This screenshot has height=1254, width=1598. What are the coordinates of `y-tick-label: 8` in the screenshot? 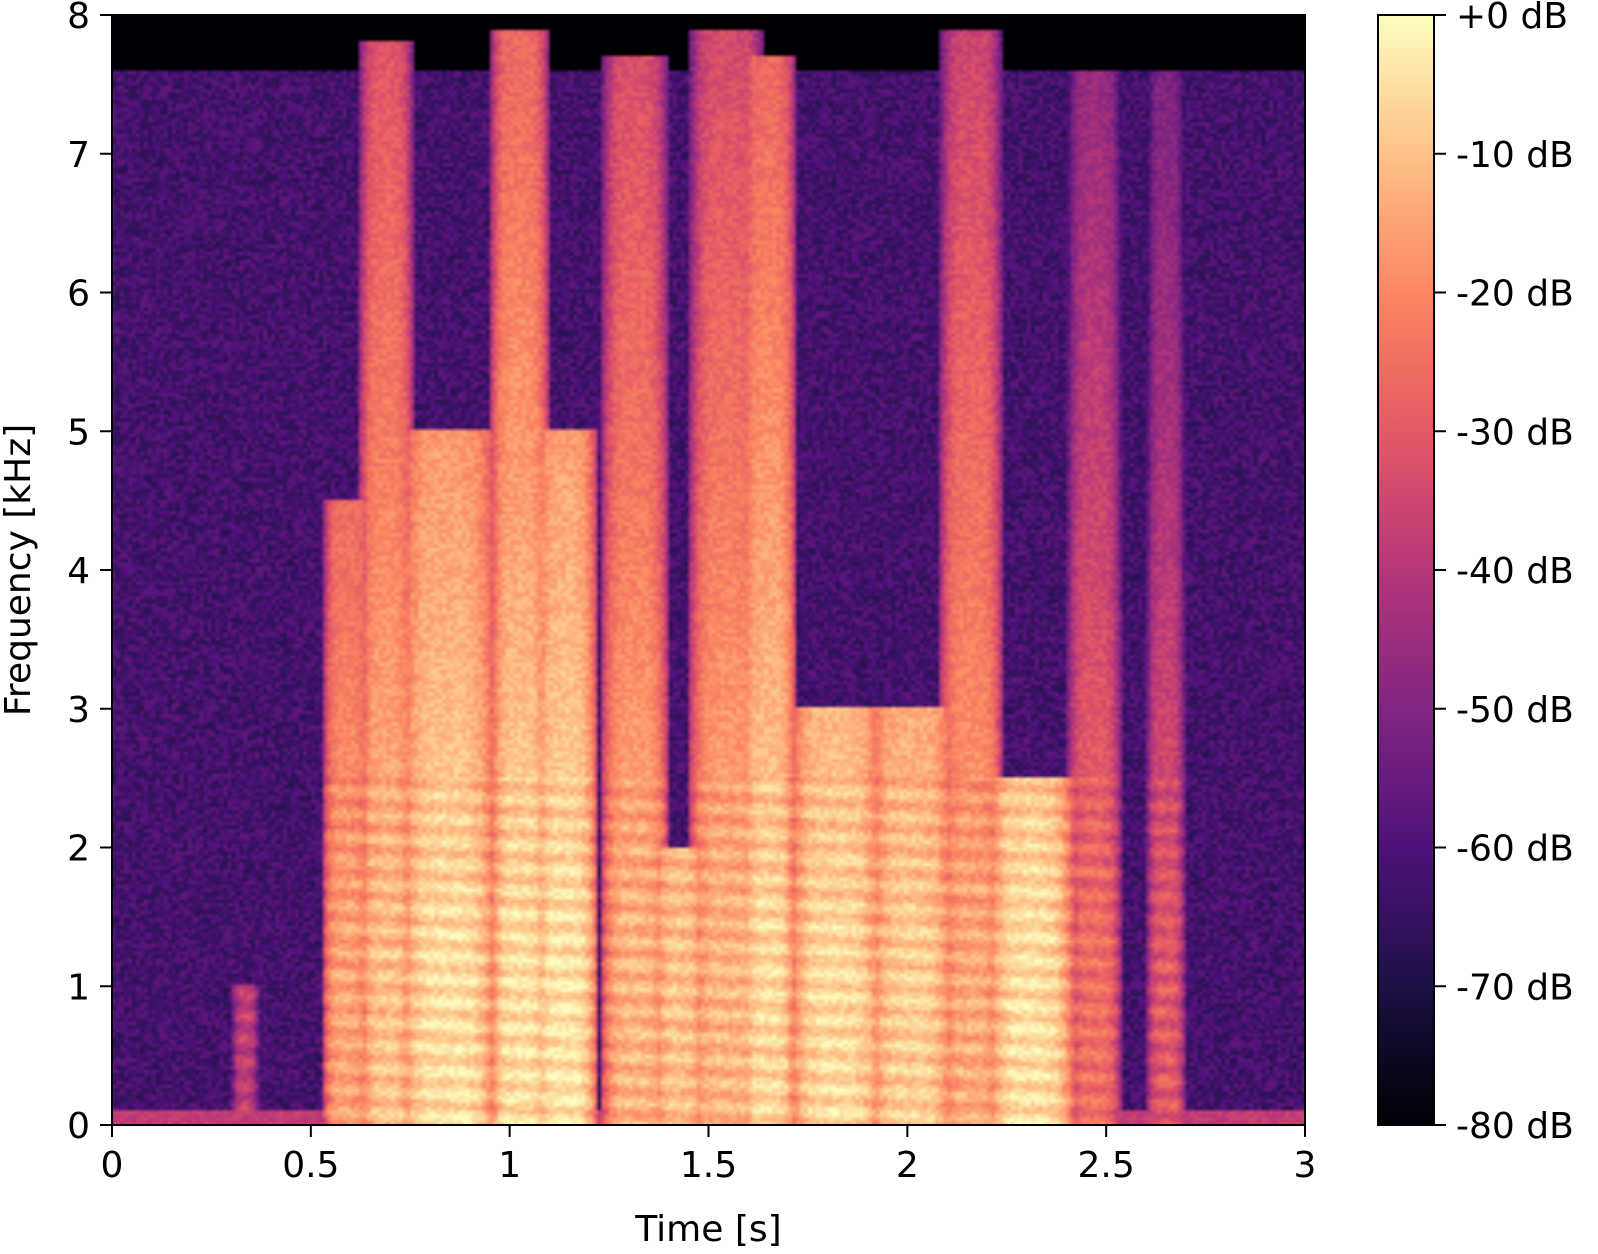 It's located at (78, 18).